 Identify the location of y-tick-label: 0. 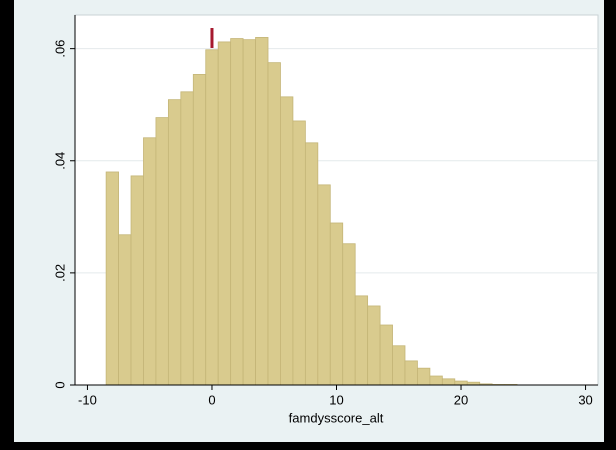
(59, 384).